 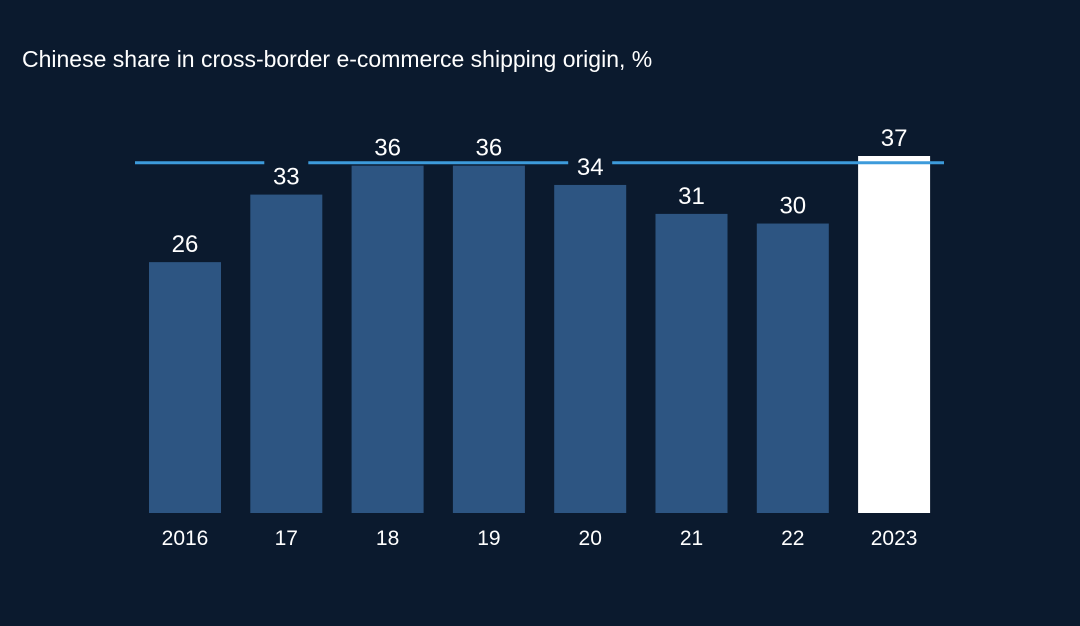 I want to click on bar-2023, so click(x=894, y=334).